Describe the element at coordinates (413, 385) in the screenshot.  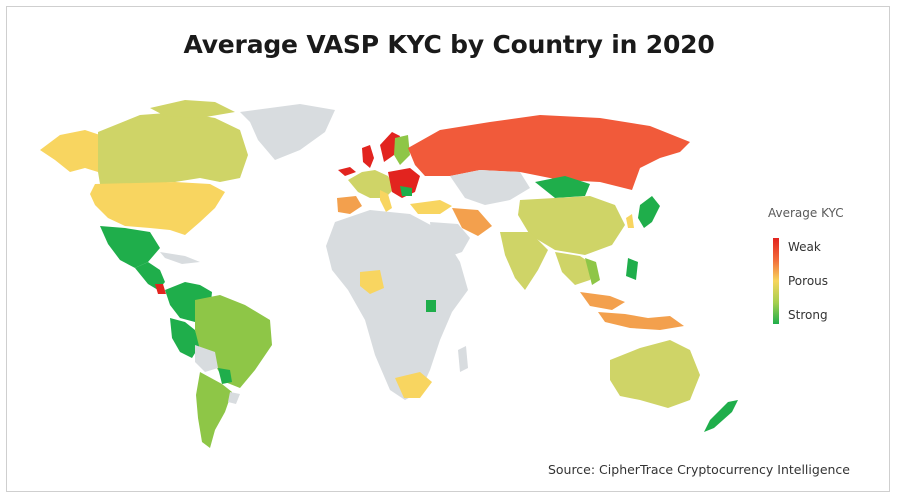
I see `region-south-africa` at that location.